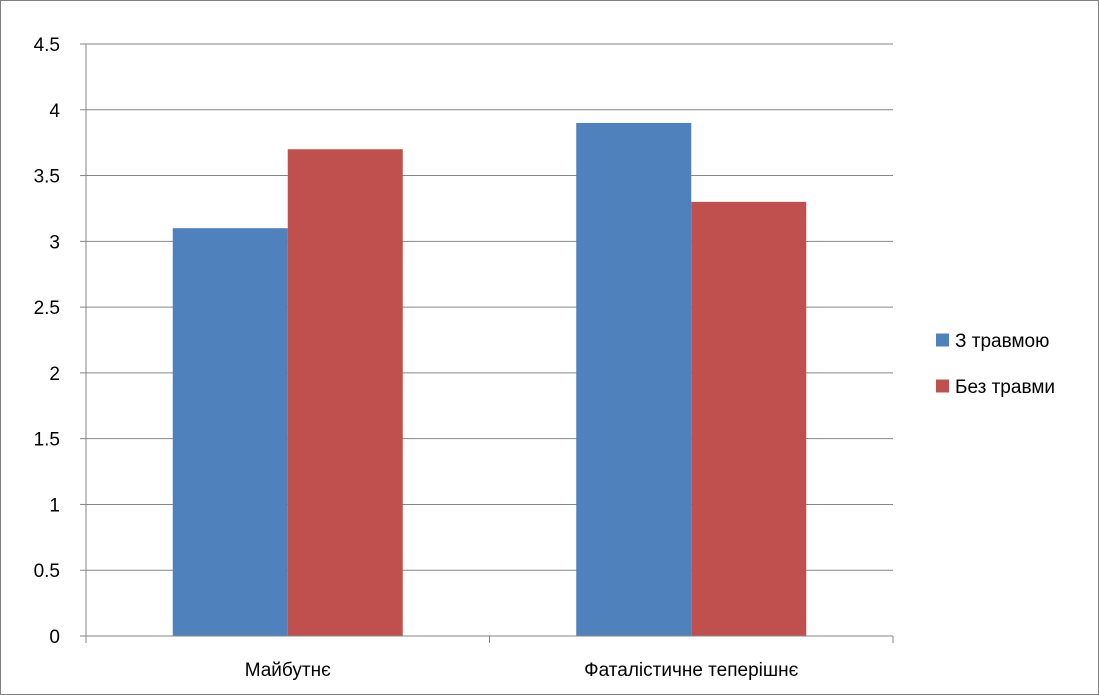 The image size is (1099, 695). Describe the element at coordinates (54, 374) in the screenshot. I see `y-tick-label: 2` at that location.